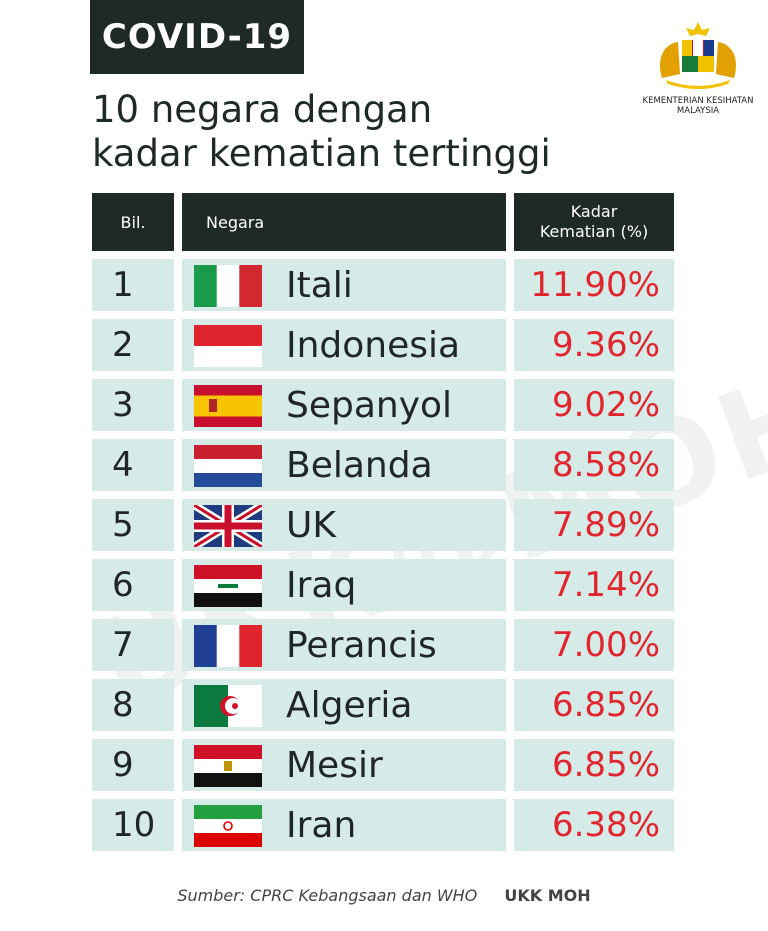  I want to click on country-name: Iraq, so click(321, 585).